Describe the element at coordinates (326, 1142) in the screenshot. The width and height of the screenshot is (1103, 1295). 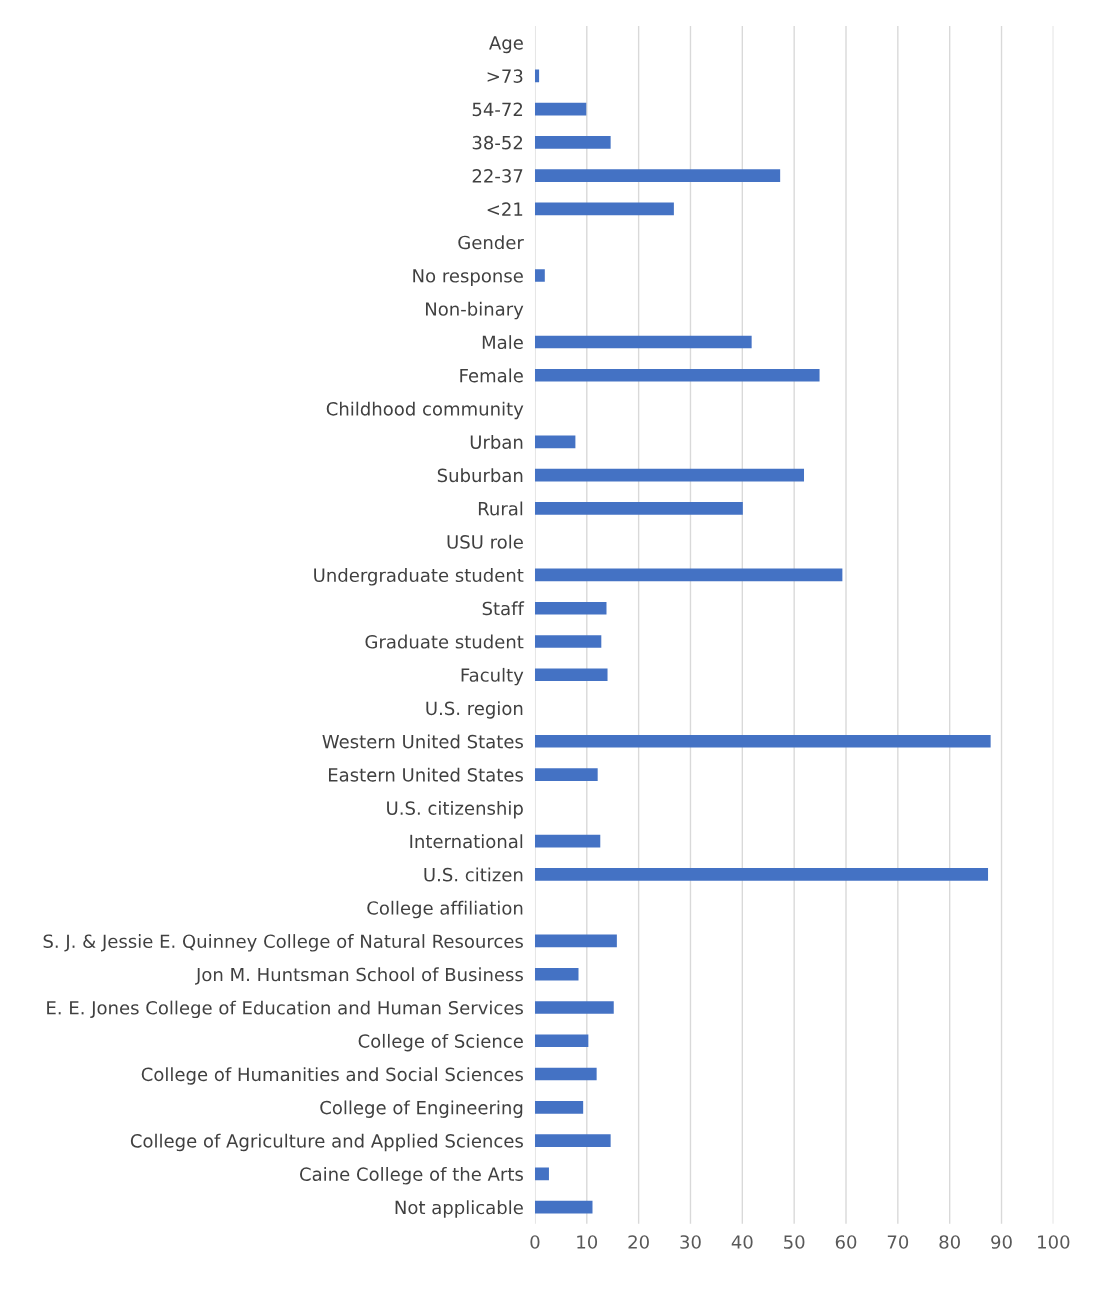
I see `y-tick-label: College of Agriculture and Applied Sciences` at that location.